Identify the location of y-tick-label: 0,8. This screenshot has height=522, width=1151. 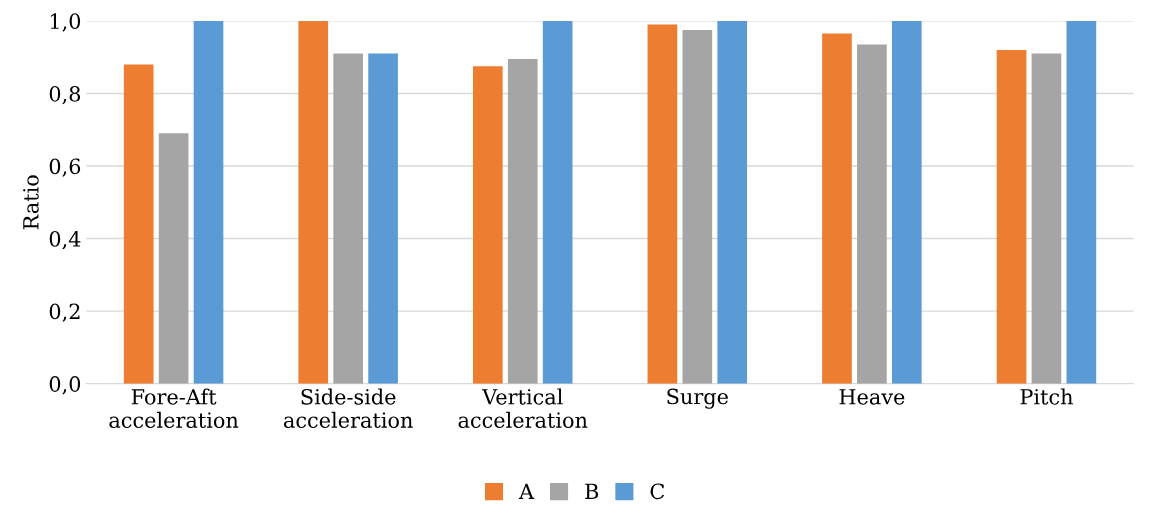
(65, 95).